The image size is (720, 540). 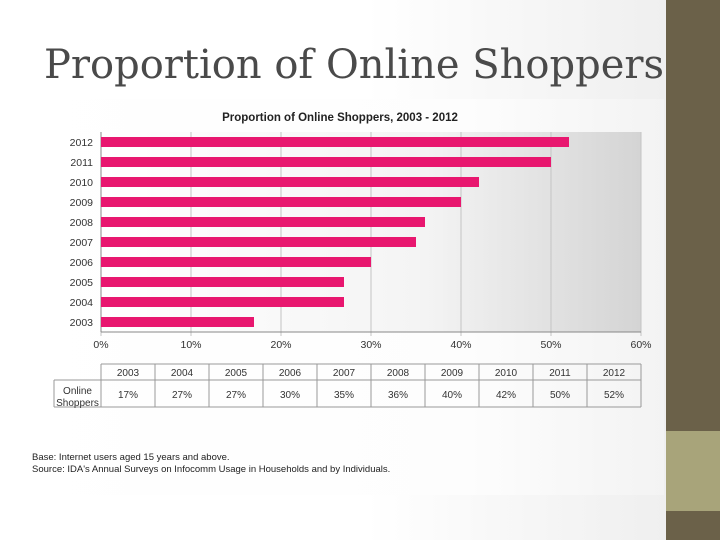 What do you see at coordinates (182, 373) in the screenshot?
I see `table-year-header: 2004` at bounding box center [182, 373].